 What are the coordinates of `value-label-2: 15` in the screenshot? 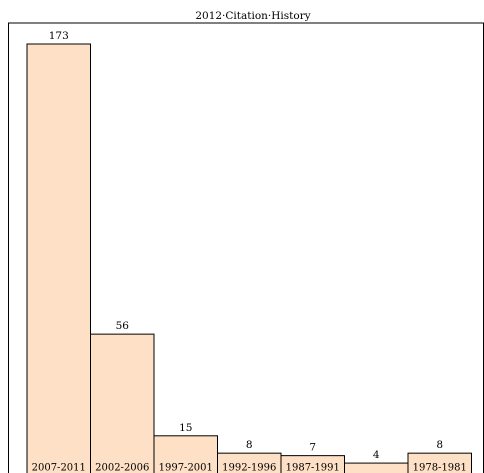 It's located at (185, 428).